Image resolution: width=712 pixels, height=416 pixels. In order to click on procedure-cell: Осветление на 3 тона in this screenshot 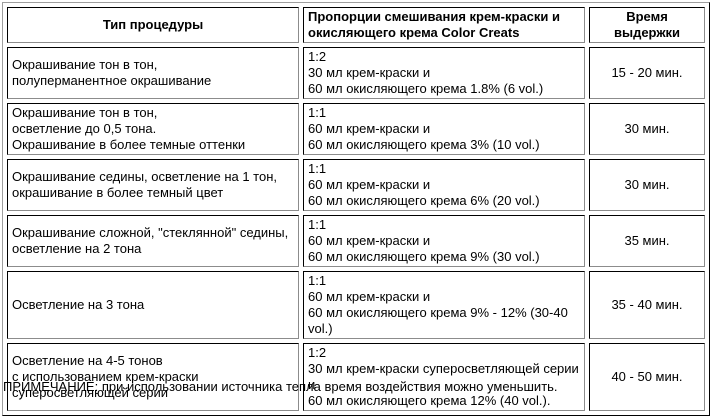, I will do `click(153, 305)`.